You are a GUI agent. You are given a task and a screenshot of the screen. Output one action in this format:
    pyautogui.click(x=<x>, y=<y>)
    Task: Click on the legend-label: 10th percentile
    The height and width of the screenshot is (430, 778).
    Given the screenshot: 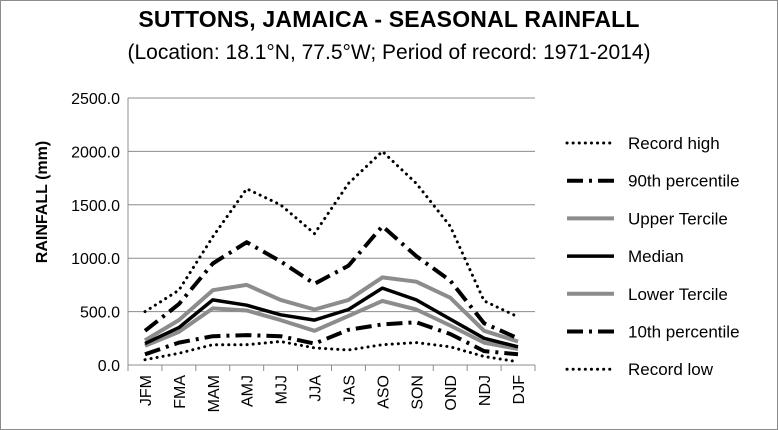 What is the action you would take?
    pyautogui.click(x=684, y=332)
    